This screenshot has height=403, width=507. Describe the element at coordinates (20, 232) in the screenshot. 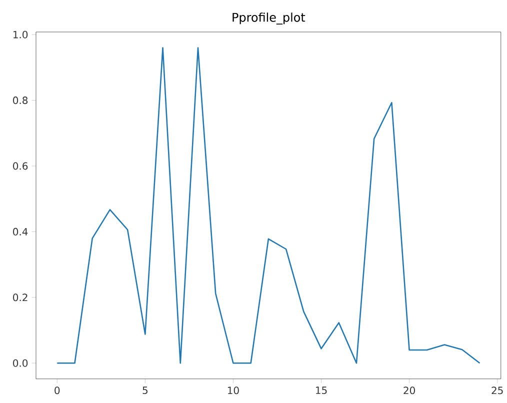

I see `y-tick-label: 0.4` at that location.